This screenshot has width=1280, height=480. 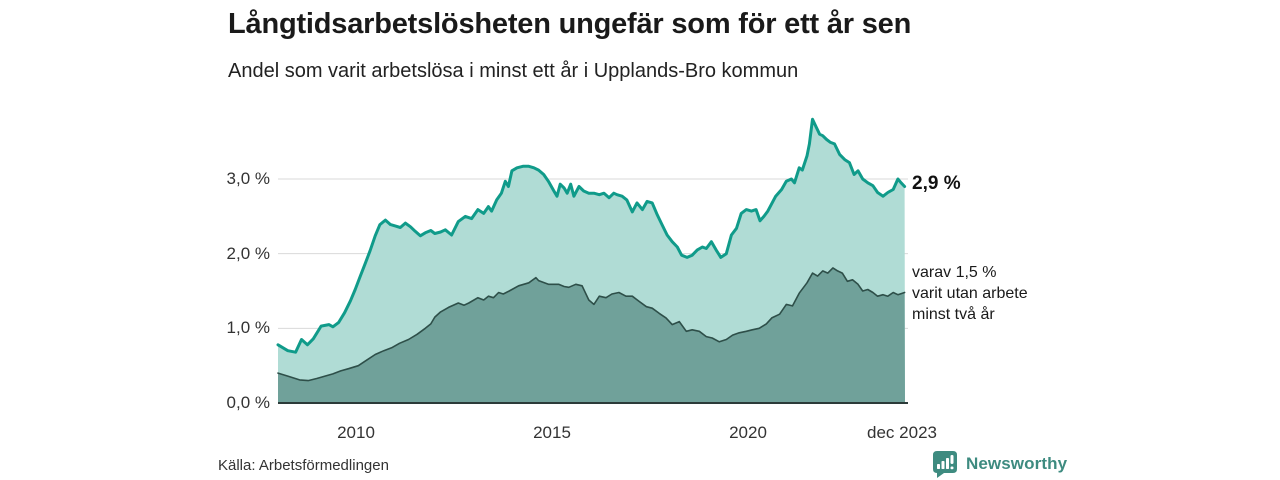 I want to click on y-axis-tick-label: 0,0 %, so click(x=248, y=402).